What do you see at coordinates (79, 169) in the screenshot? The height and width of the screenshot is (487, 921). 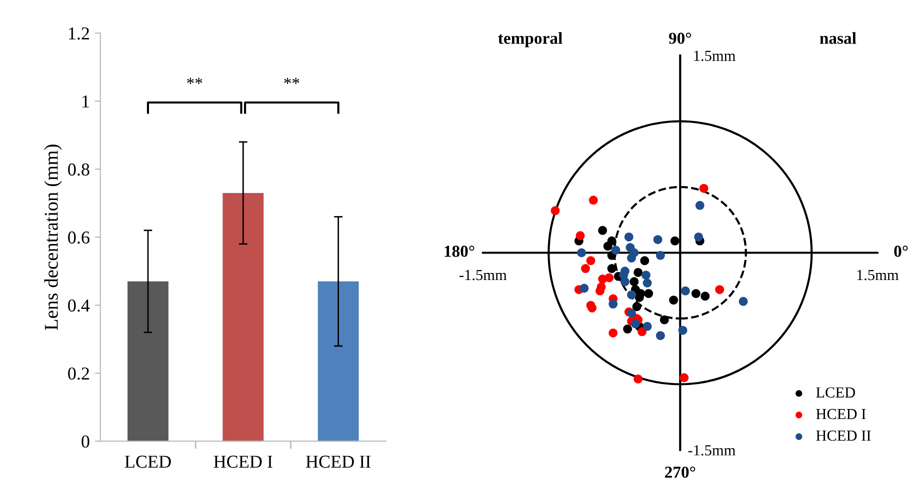 I see `y-tick-label: 0.8` at bounding box center [79, 169].